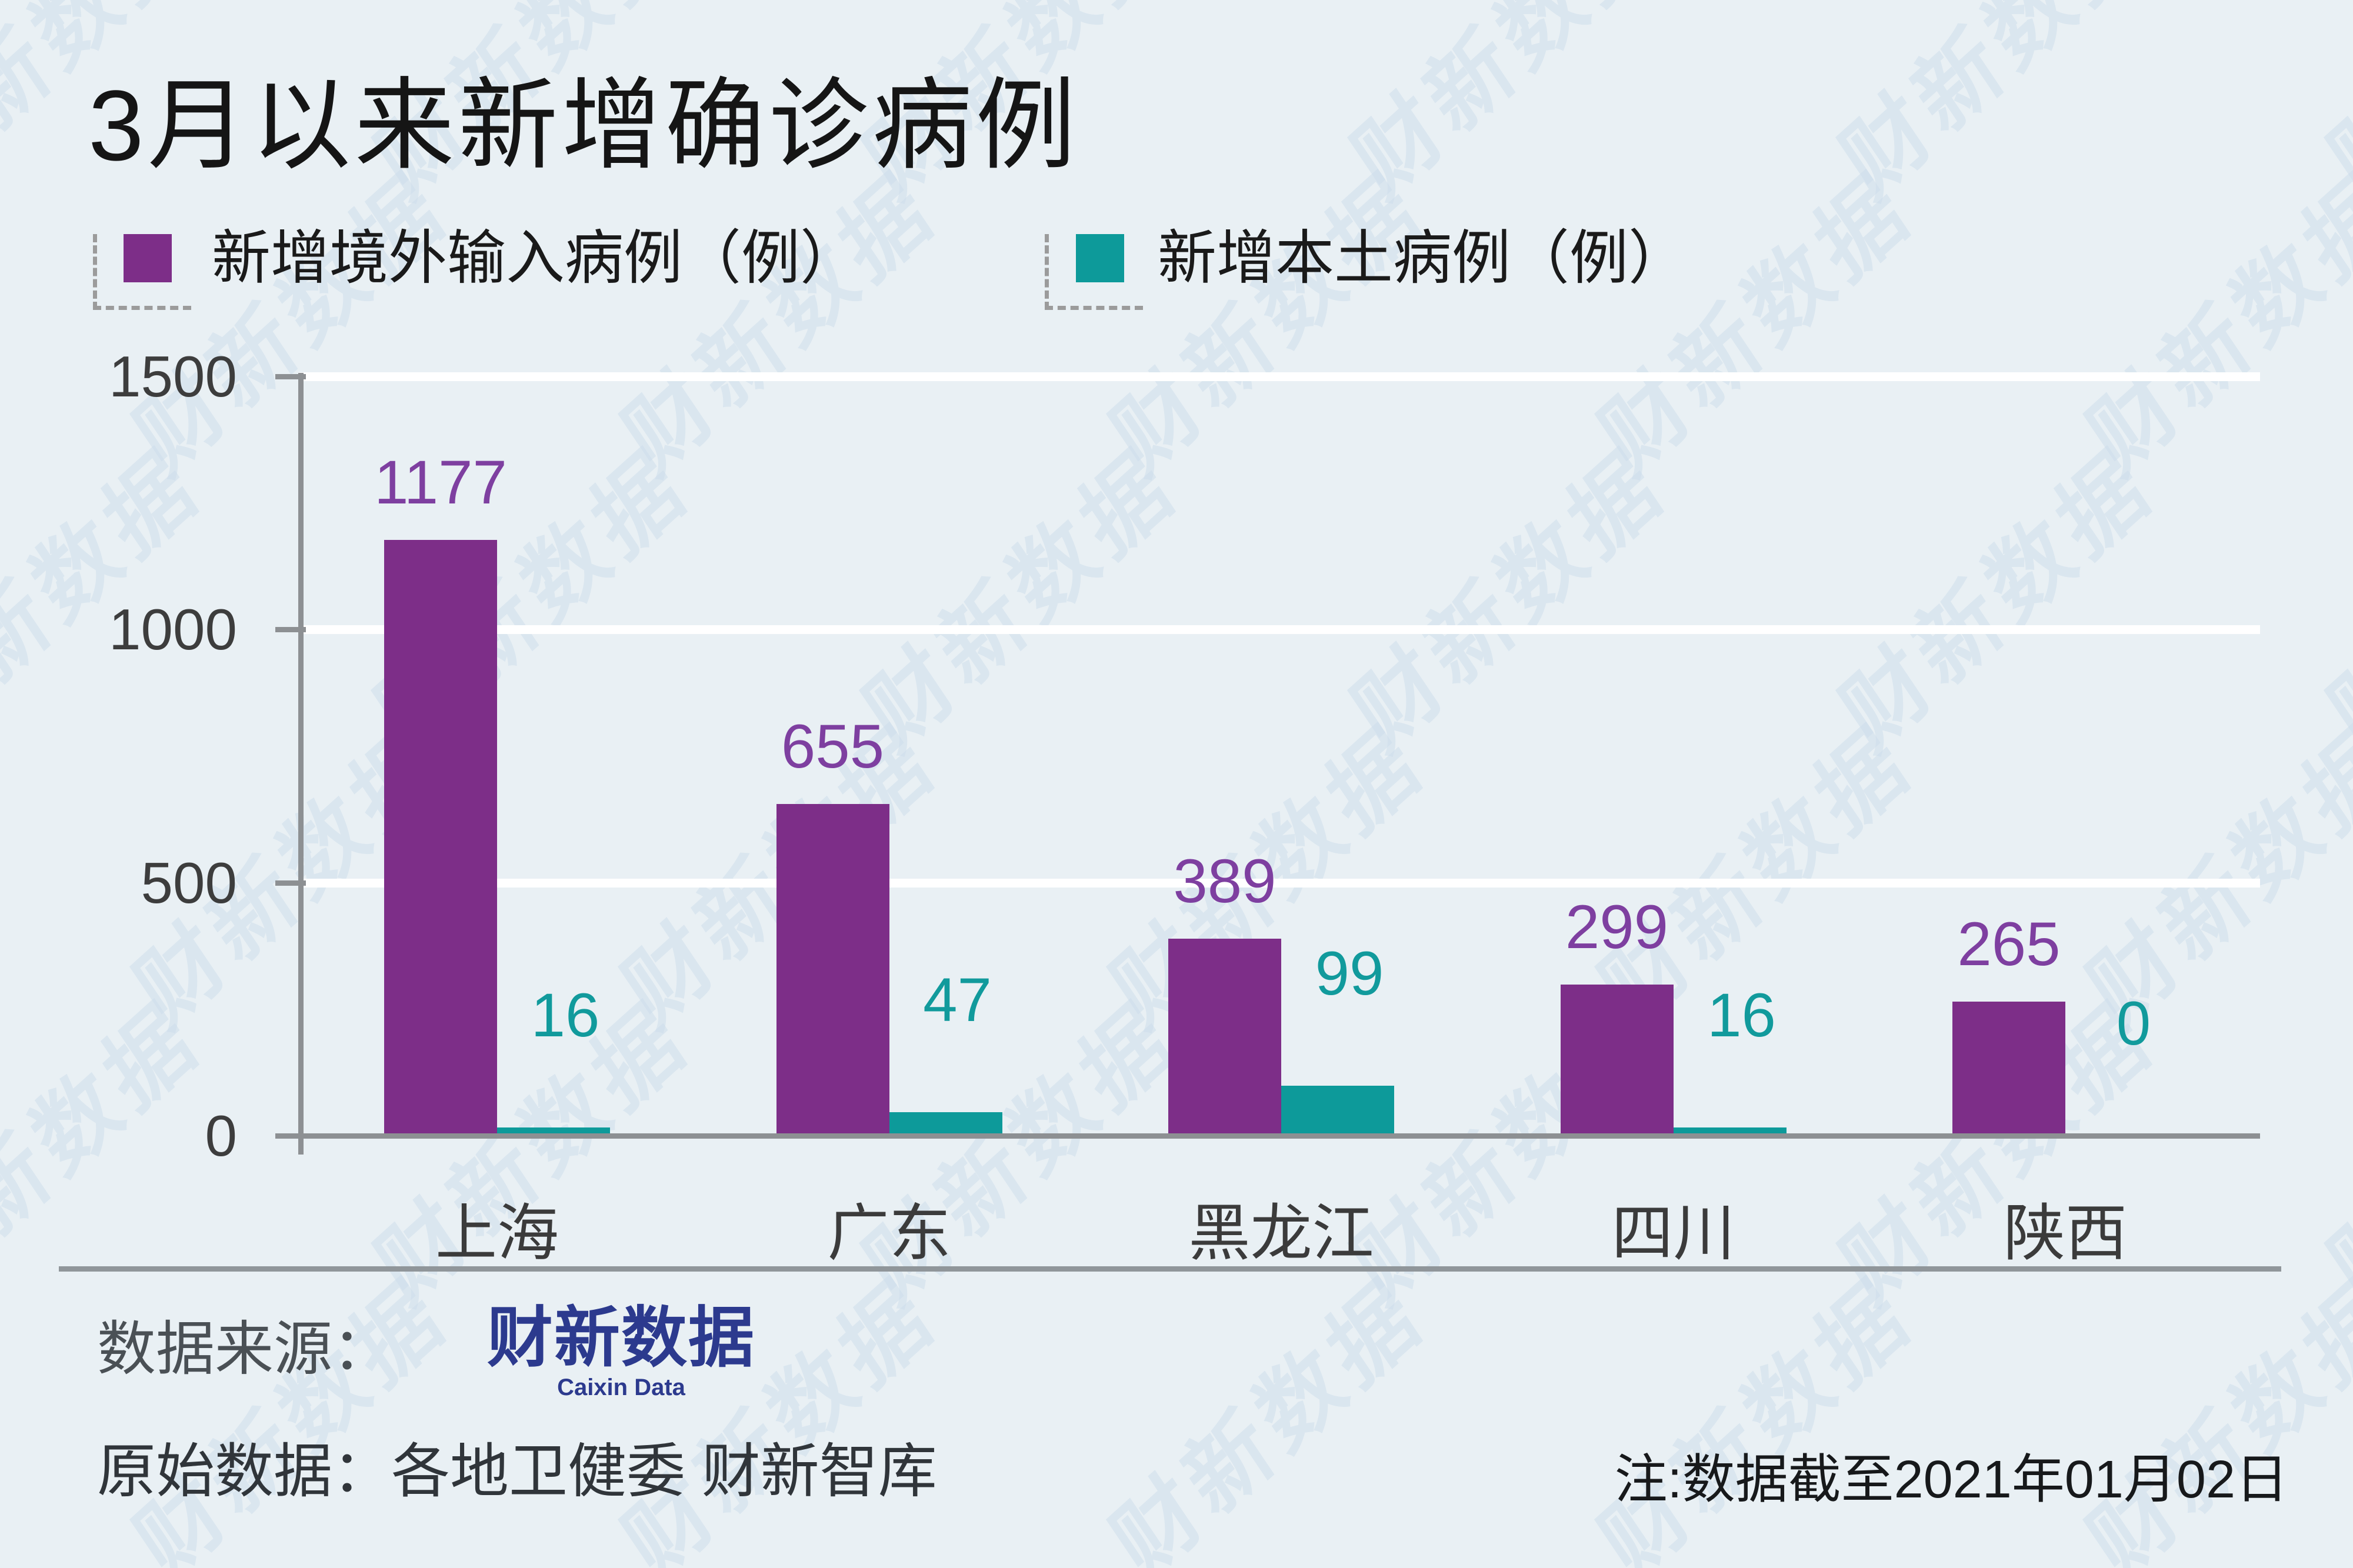 Image resolution: width=2353 pixels, height=1568 pixels. Describe the element at coordinates (189, 882) in the screenshot. I see `y-tick-label-500: 500` at that location.